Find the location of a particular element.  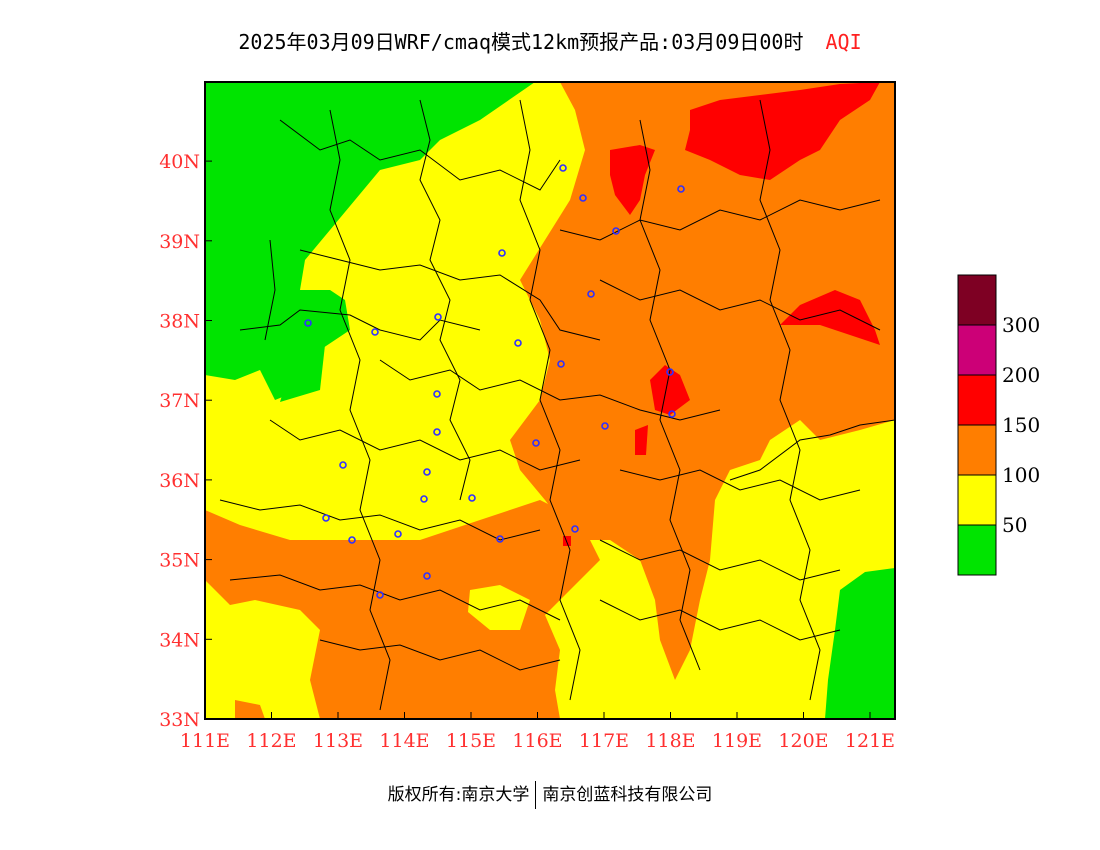

footer-left: 版权所有:南京大学 is located at coordinates (458, 795).